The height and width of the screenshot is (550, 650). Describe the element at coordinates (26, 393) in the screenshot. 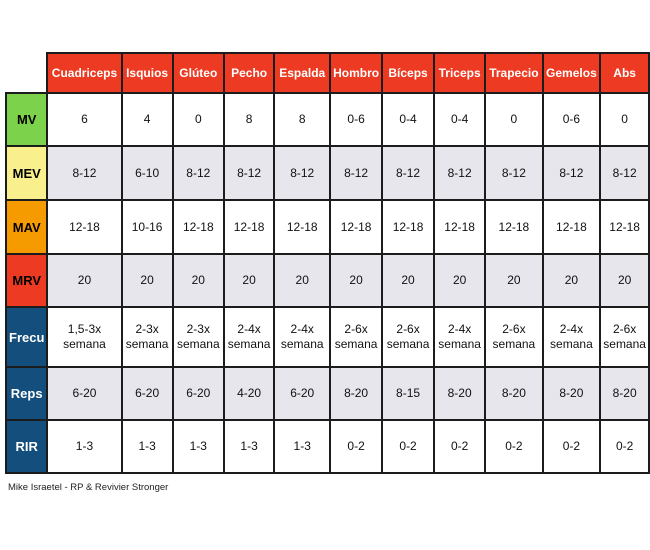

I see `row-label-reps: Reps` at that location.